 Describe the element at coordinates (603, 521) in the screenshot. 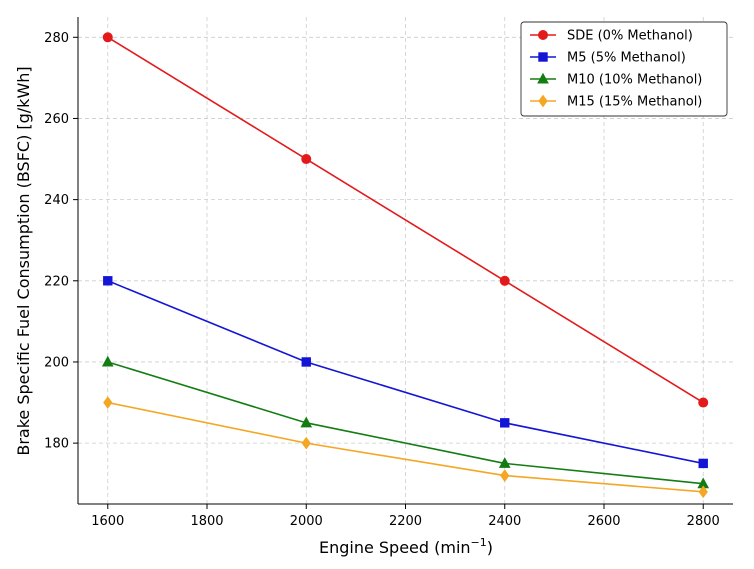

I see `x-tick-label: 2600` at that location.